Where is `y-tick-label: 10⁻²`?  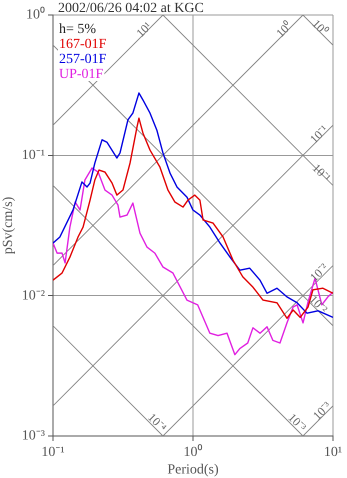
y-tick-label: 10⁻² is located at coordinates (33, 296).